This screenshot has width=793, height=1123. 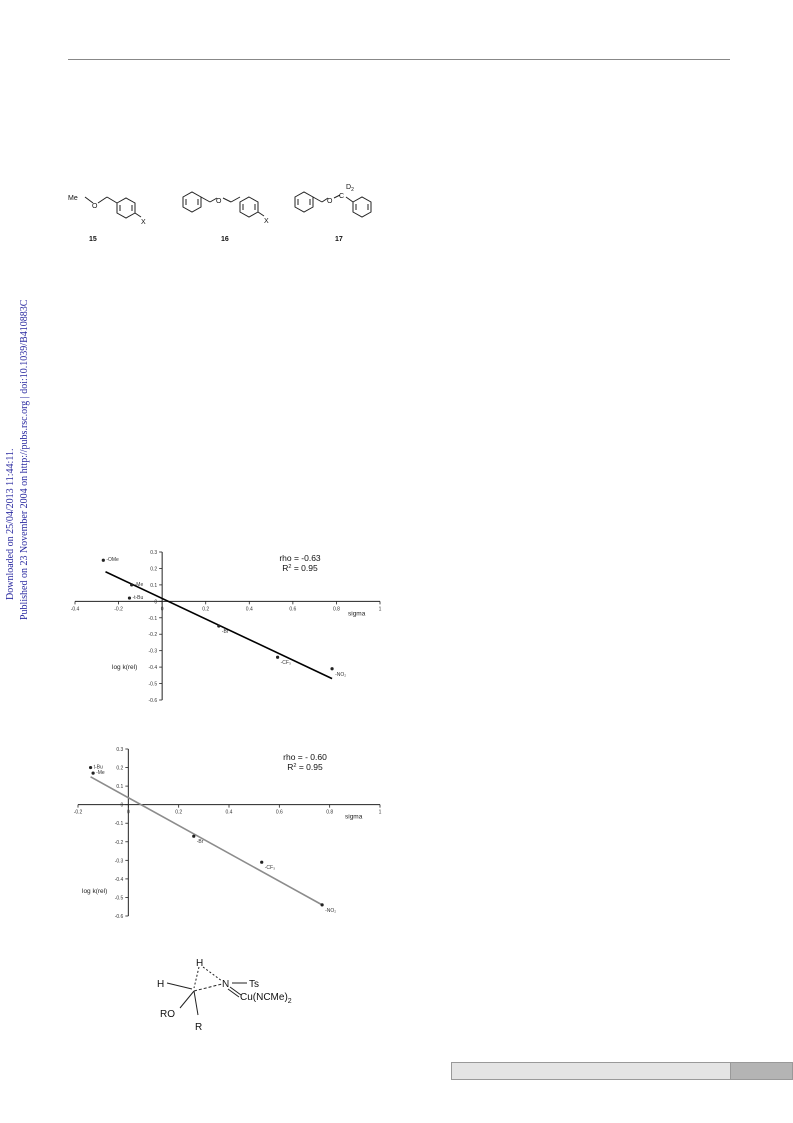 I want to click on s16-number: 16, so click(x=225, y=239).